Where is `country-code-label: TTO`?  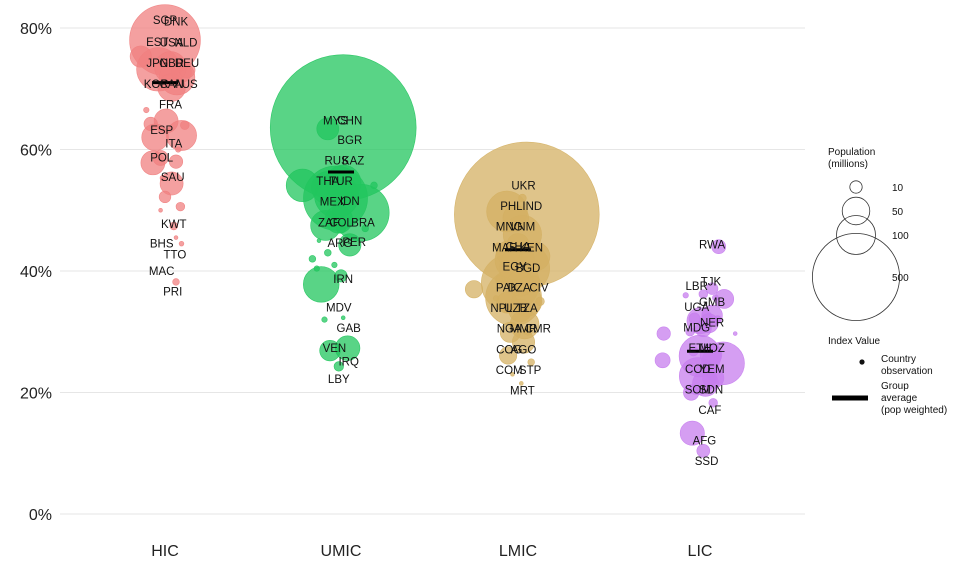 country-code-label: TTO is located at coordinates (175, 256).